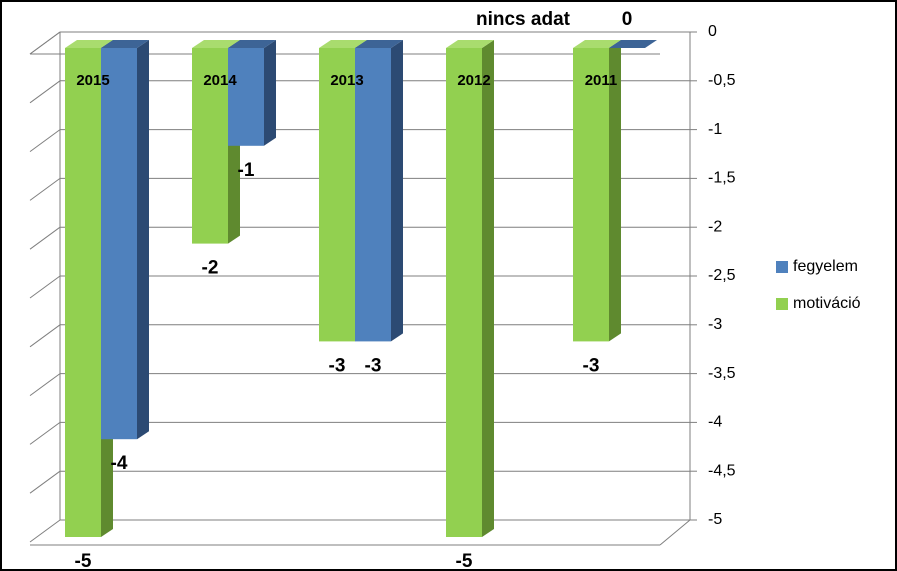 This screenshot has height=571, width=897. I want to click on x-tick-label: 2012, so click(473, 80).